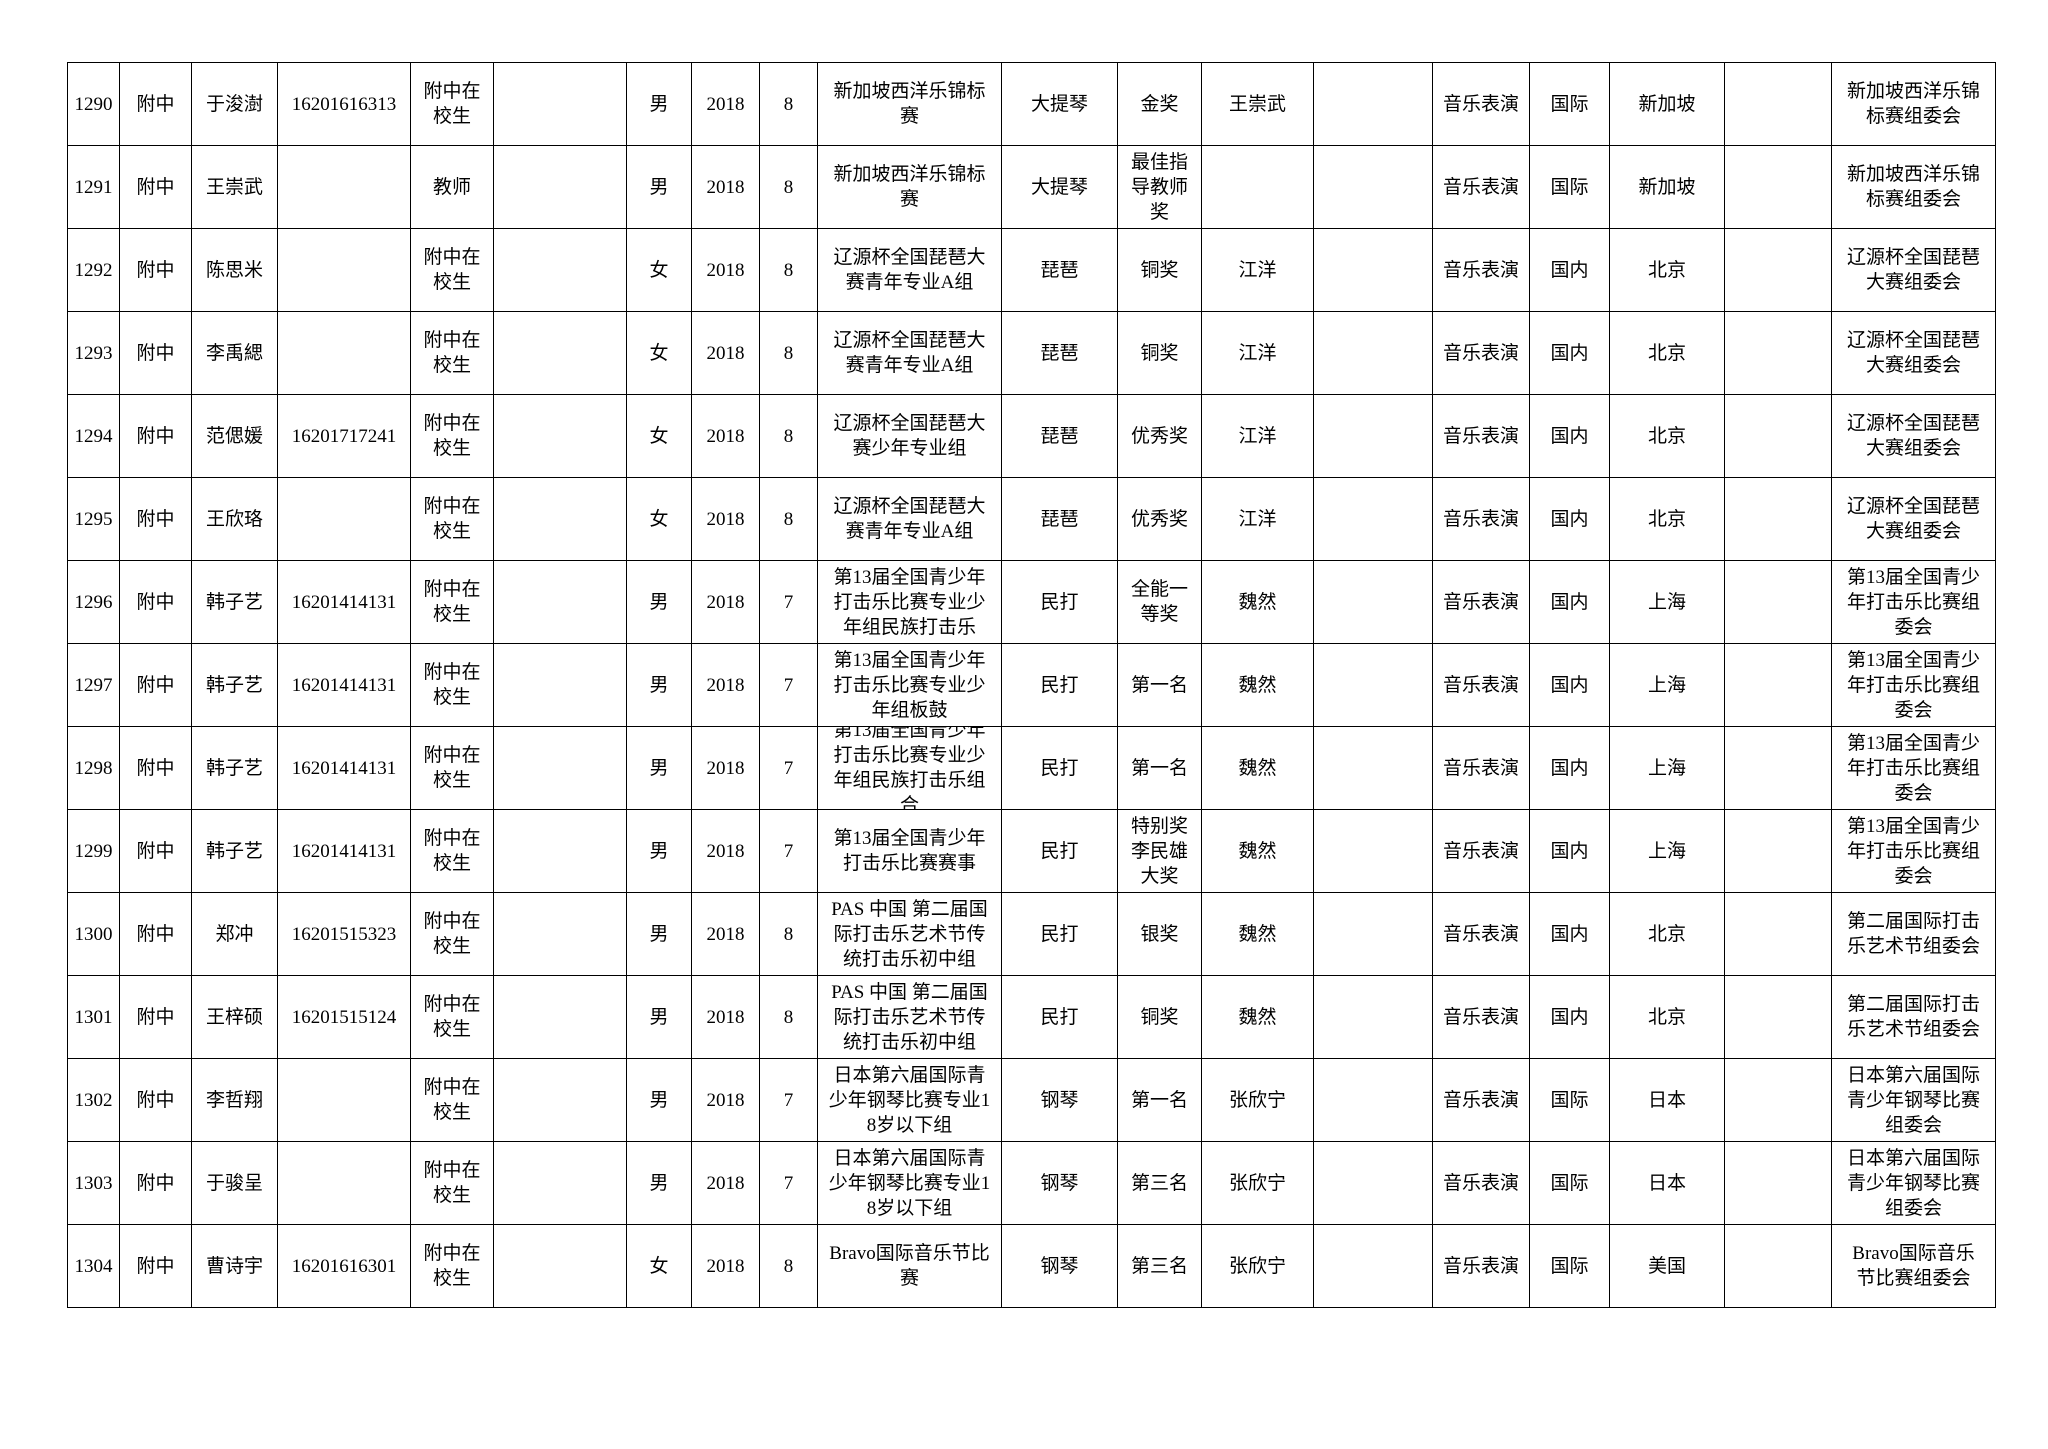 Image resolution: width=2048 pixels, height=1449 pixels. I want to click on table-cell: 1298, so click(93, 768).